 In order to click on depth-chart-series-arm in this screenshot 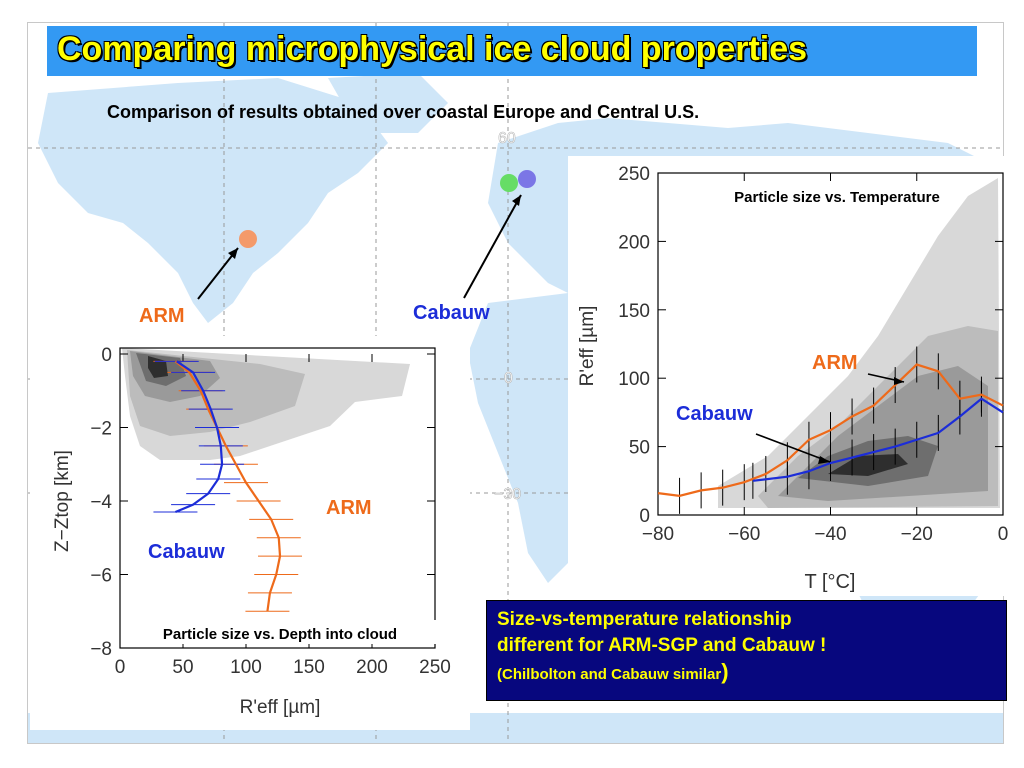, I will do `click(228, 486)`.